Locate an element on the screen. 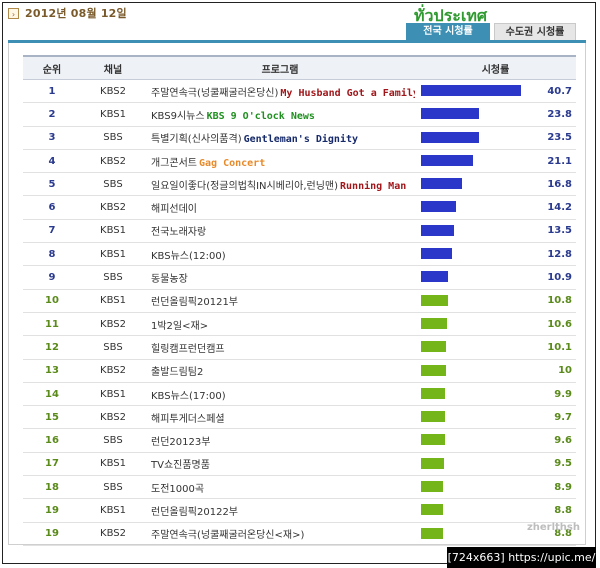 Image resolution: width=600 pixels, height=568 pixels. program-title: 출발드림팀2 is located at coordinates (177, 373).